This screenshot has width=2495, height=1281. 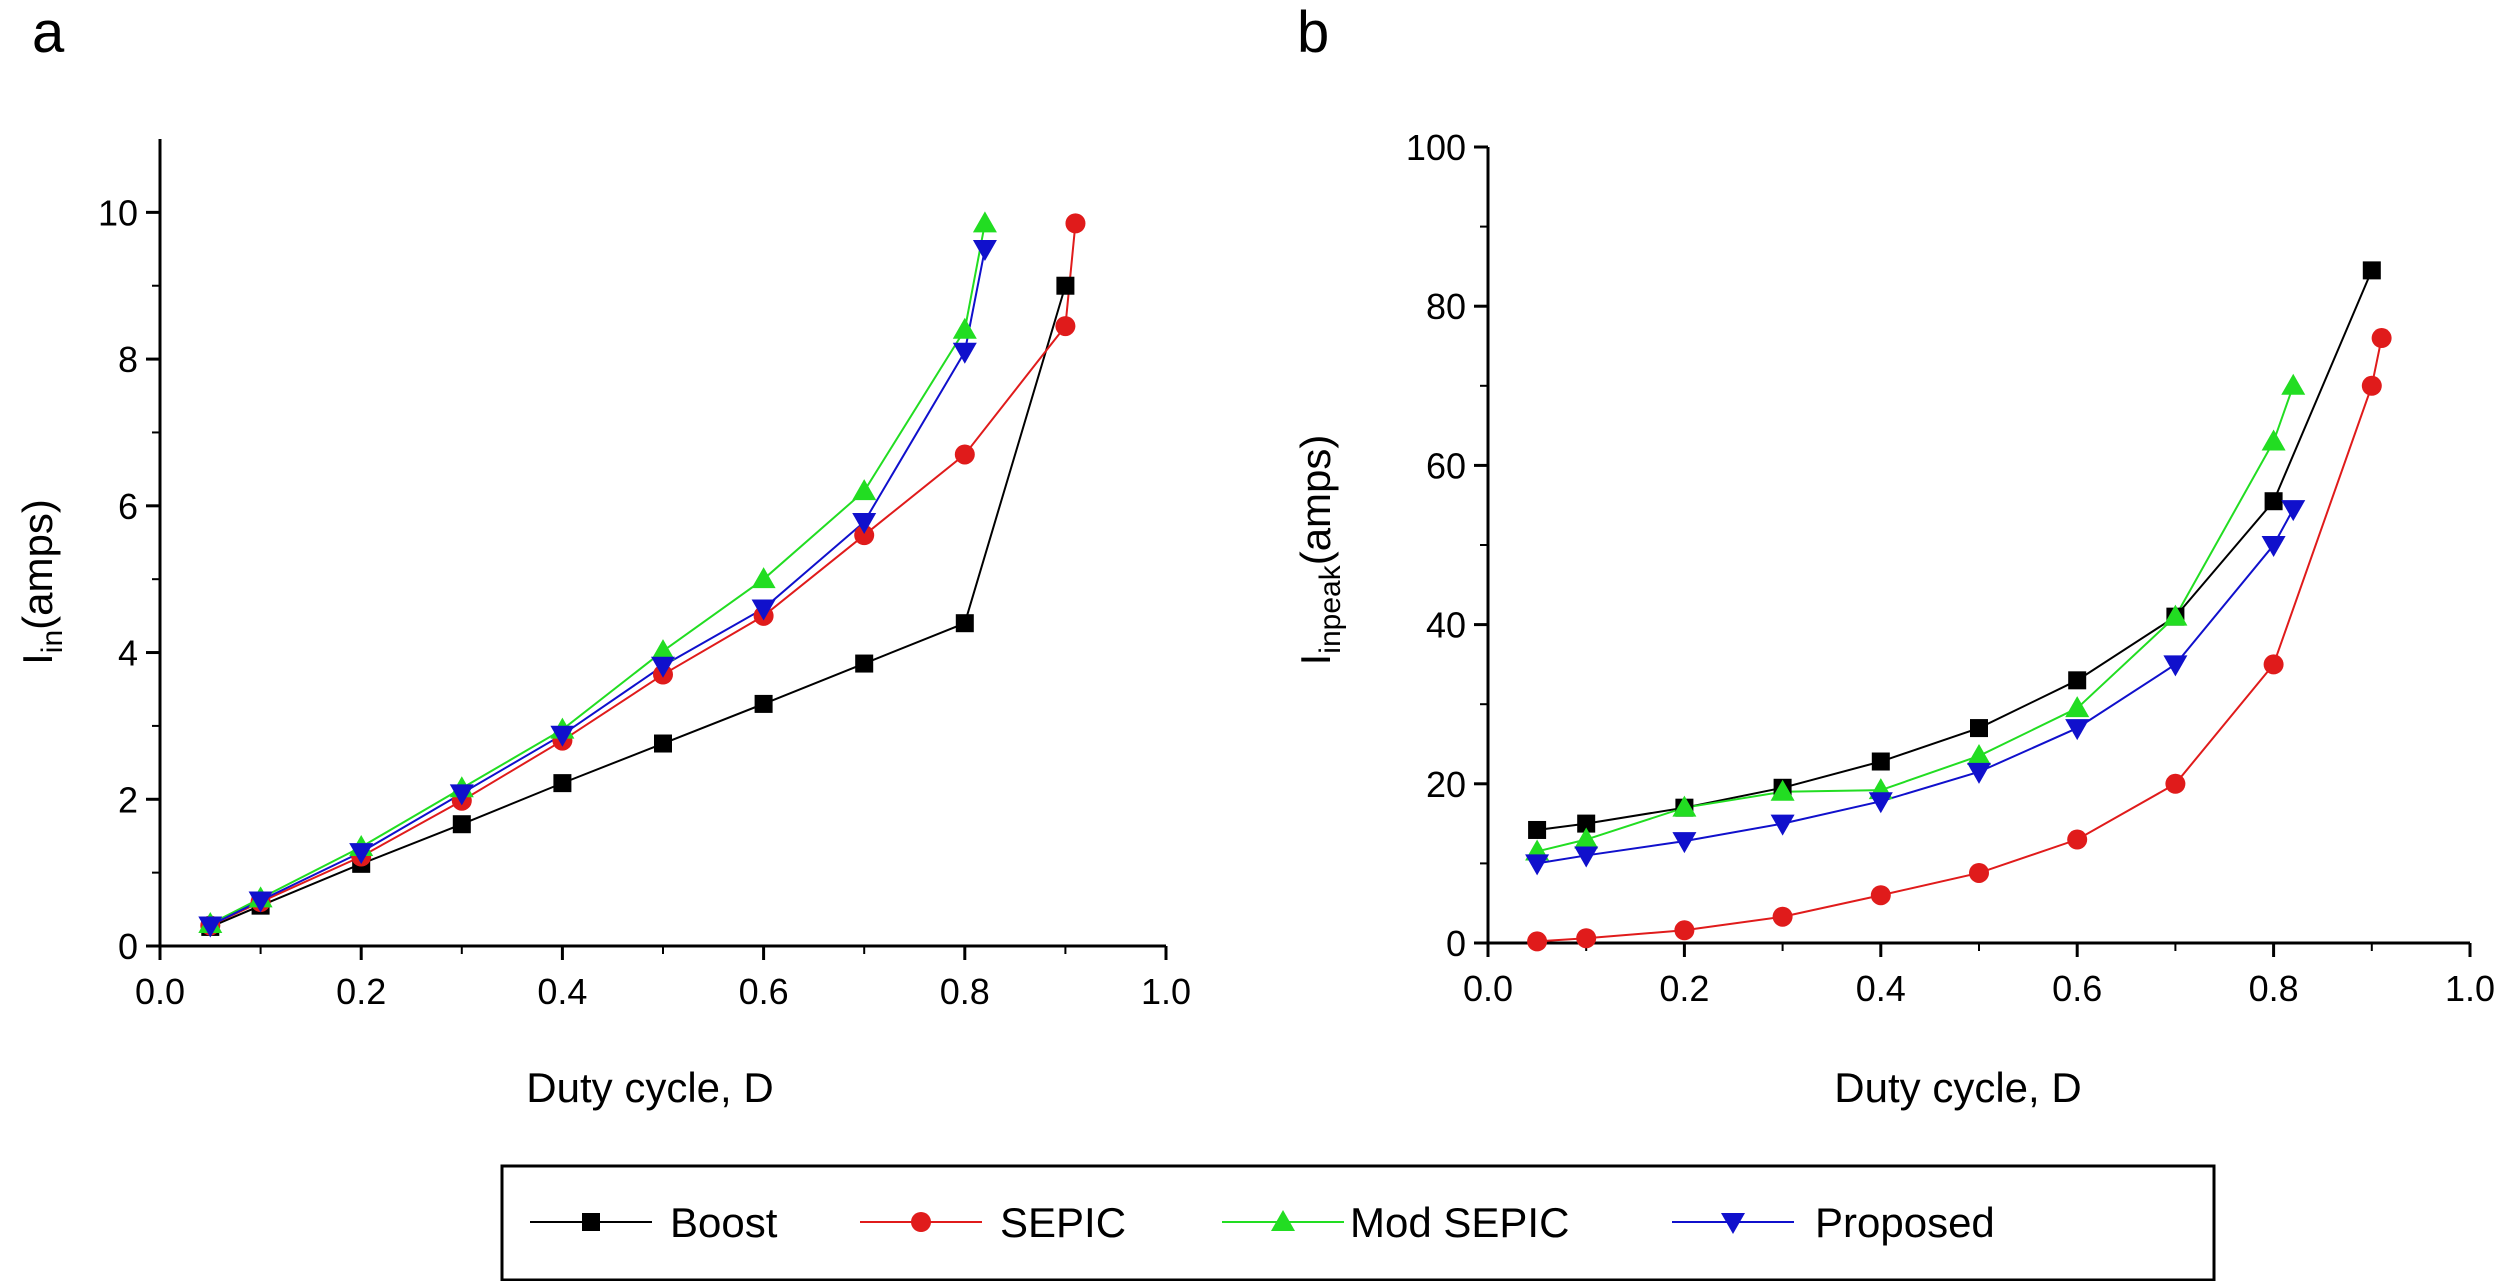 What do you see at coordinates (48, 32) in the screenshot?
I see `panel-label-a: a` at bounding box center [48, 32].